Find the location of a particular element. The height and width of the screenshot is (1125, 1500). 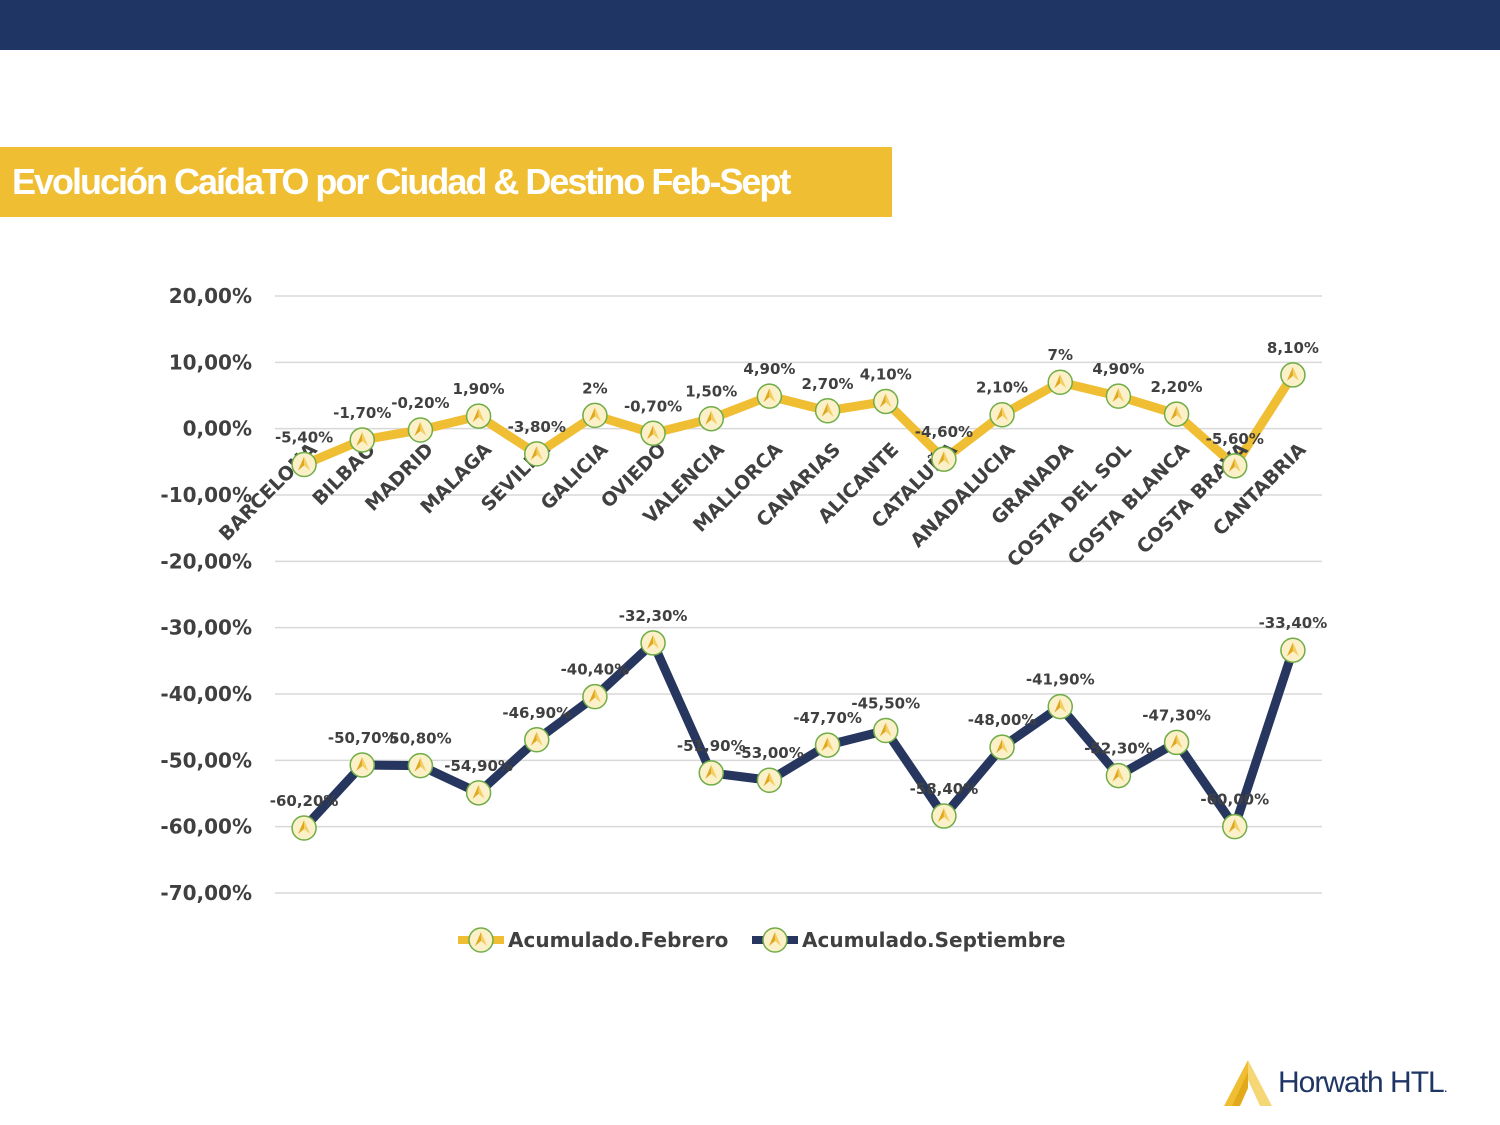

data-label: -5,60% is located at coordinates (1235, 439).